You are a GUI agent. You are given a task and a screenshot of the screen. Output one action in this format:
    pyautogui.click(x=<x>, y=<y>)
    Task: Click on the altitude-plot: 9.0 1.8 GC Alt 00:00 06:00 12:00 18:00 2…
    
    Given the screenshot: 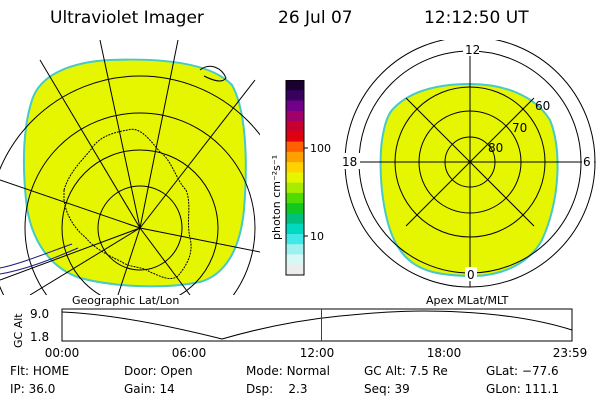 What is the action you would take?
    pyautogui.click(x=300, y=333)
    